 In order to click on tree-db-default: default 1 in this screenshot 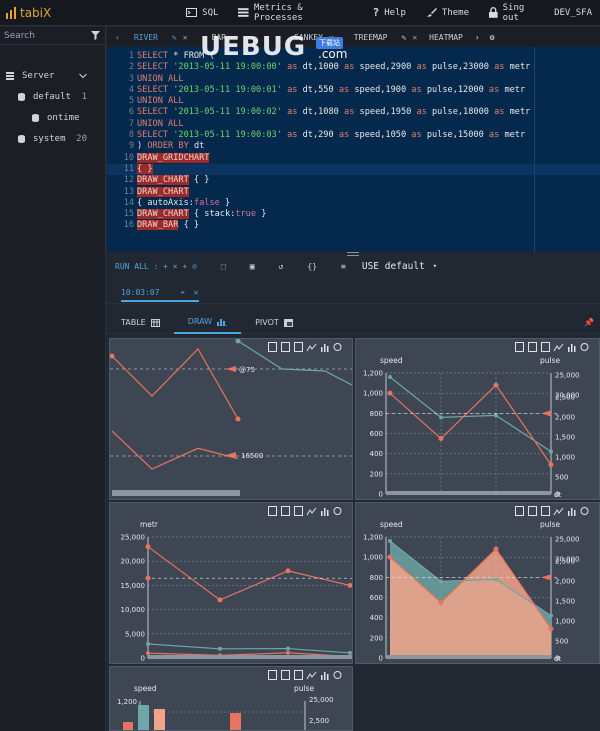, I will do `click(52, 96)`.